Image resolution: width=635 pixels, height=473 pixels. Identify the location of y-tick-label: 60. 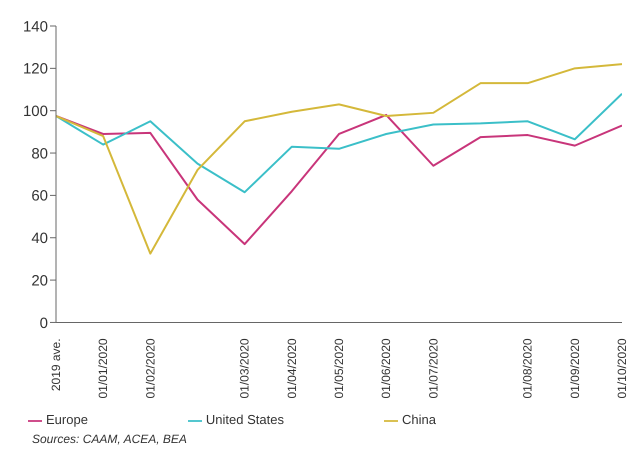
(39, 196).